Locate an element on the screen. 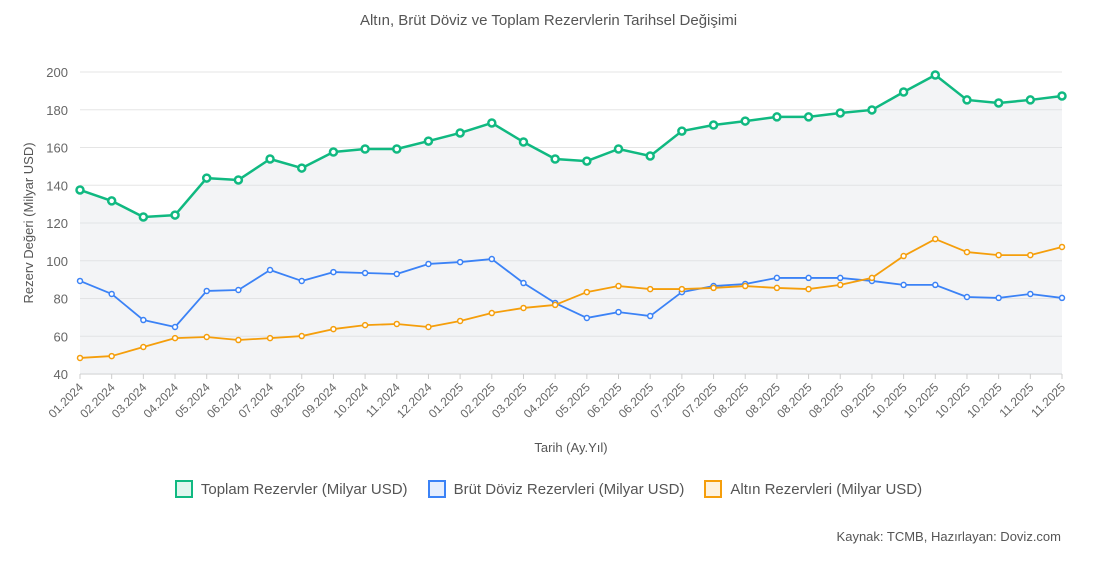 This screenshot has height=562, width=1097. x-tick-label: 11.2025 is located at coordinates (1048, 400).